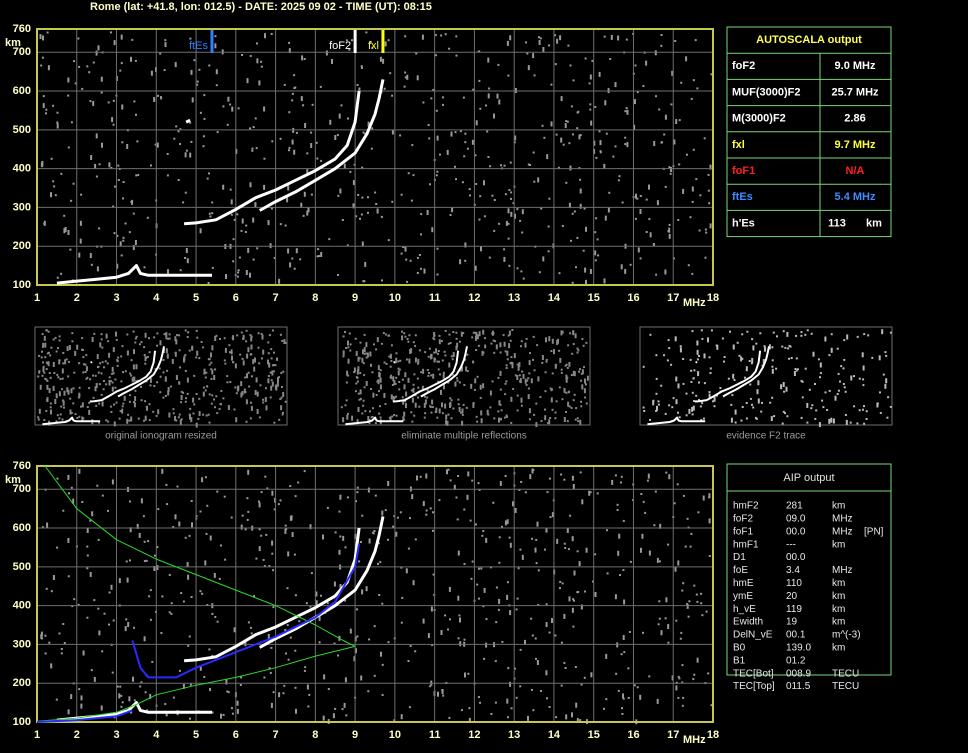 The width and height of the screenshot is (968, 753). What do you see at coordinates (798, 673) in the screenshot?
I see `aip-cell: 008.9` at bounding box center [798, 673].